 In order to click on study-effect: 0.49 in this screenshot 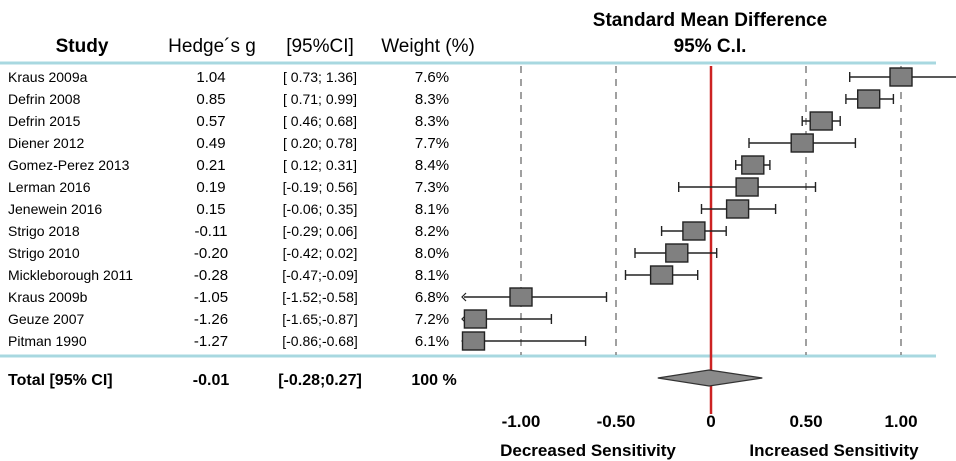, I will do `click(210, 143)`.